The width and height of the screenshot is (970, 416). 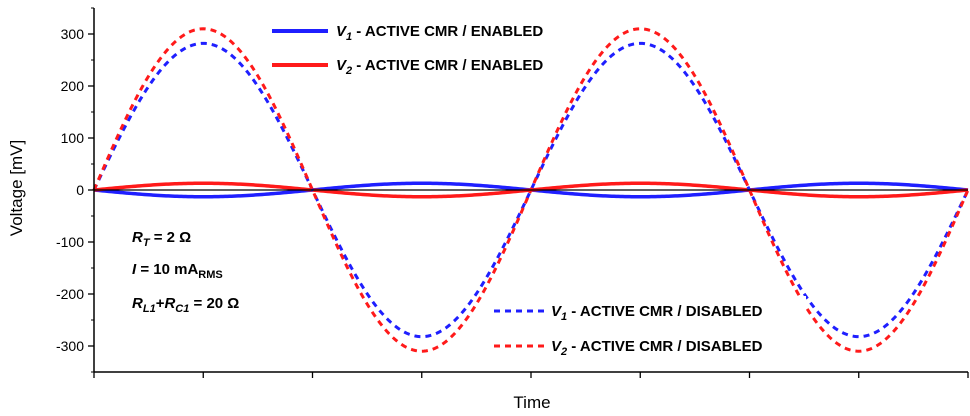 I want to click on y-tick-label: -200, so click(x=70, y=294).